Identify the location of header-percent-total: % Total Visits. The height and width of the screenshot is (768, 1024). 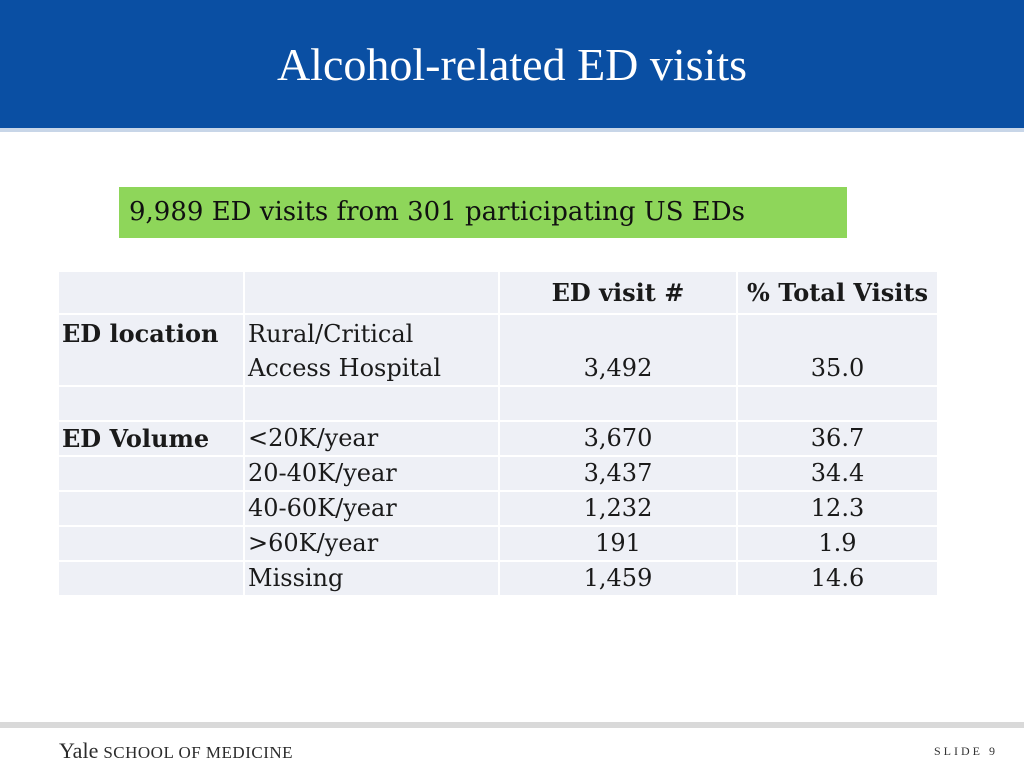
(838, 293).